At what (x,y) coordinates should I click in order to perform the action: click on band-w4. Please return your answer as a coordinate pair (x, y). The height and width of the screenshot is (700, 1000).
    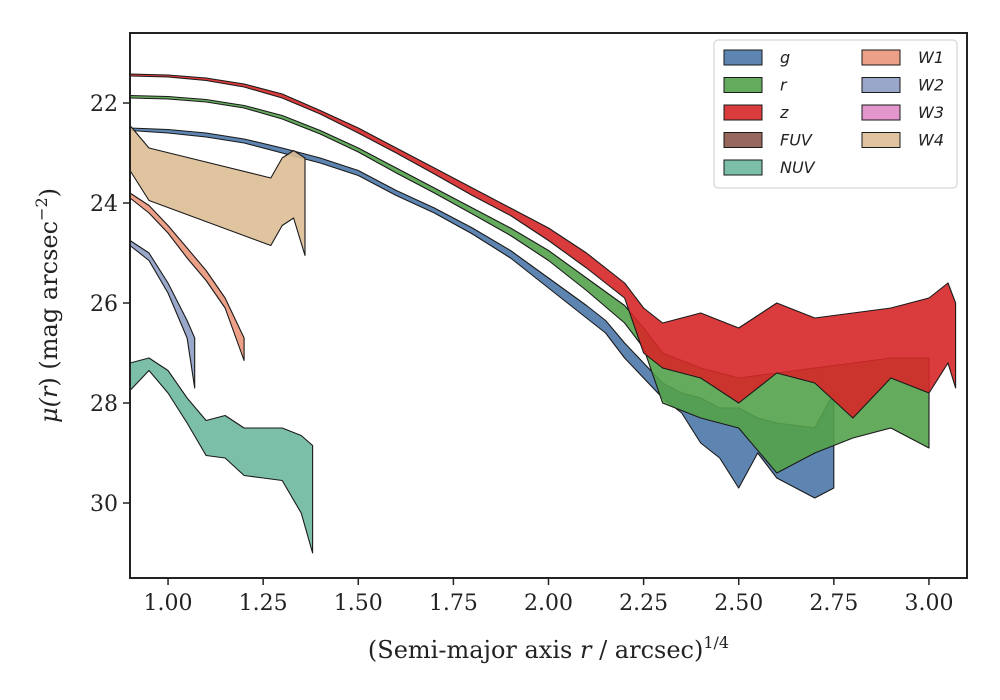
    Looking at the image, I should click on (217, 190).